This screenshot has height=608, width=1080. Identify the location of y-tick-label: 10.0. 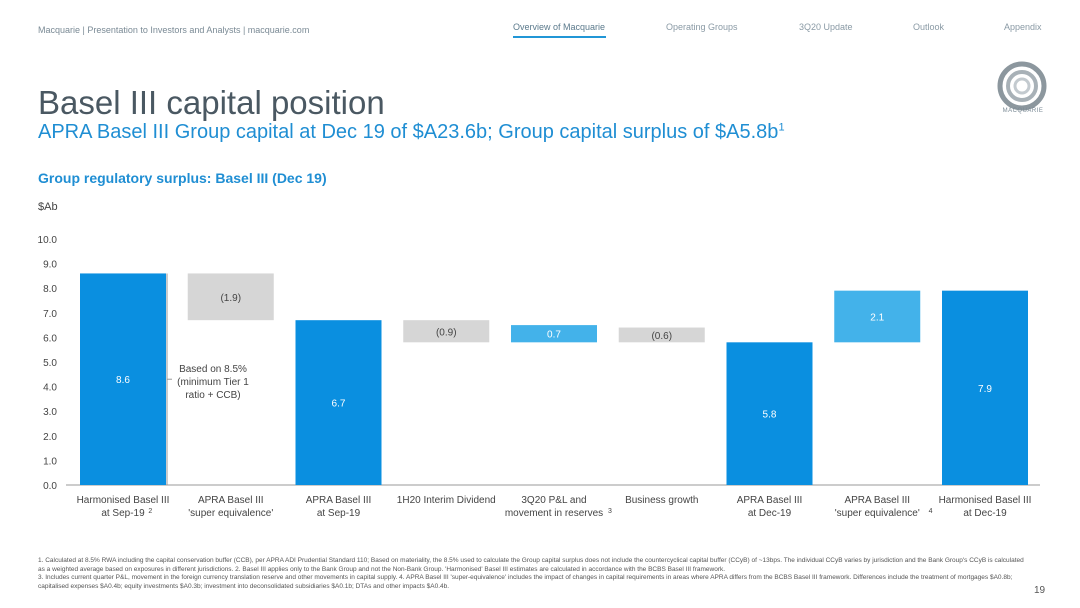
(48, 240).